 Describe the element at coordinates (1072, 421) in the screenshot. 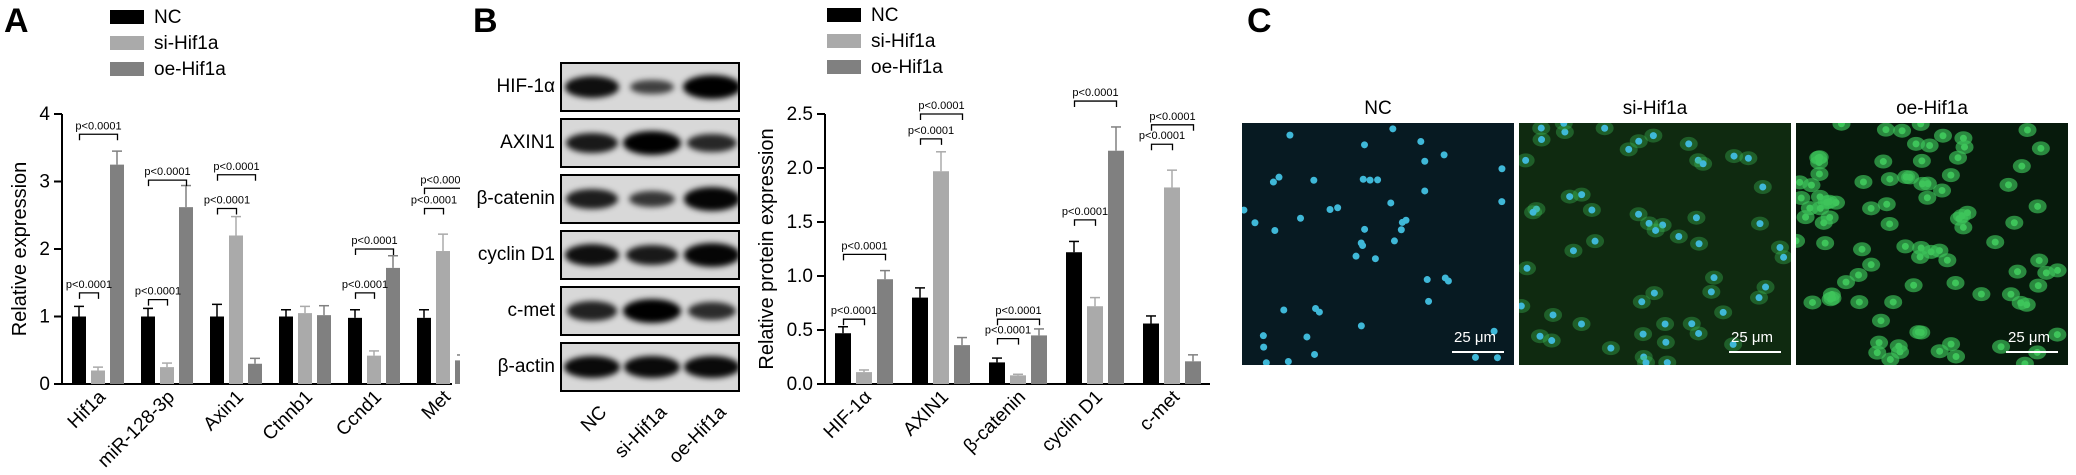

I see `x-tick-label: cyclin D1` at that location.